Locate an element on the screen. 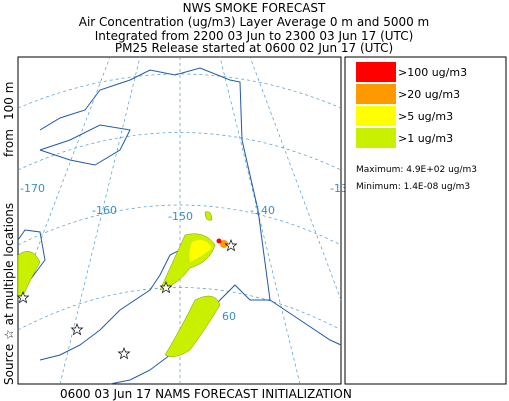 Image resolution: width=509 pixels, height=401 pixels. map-label: 60 is located at coordinates (229, 316).